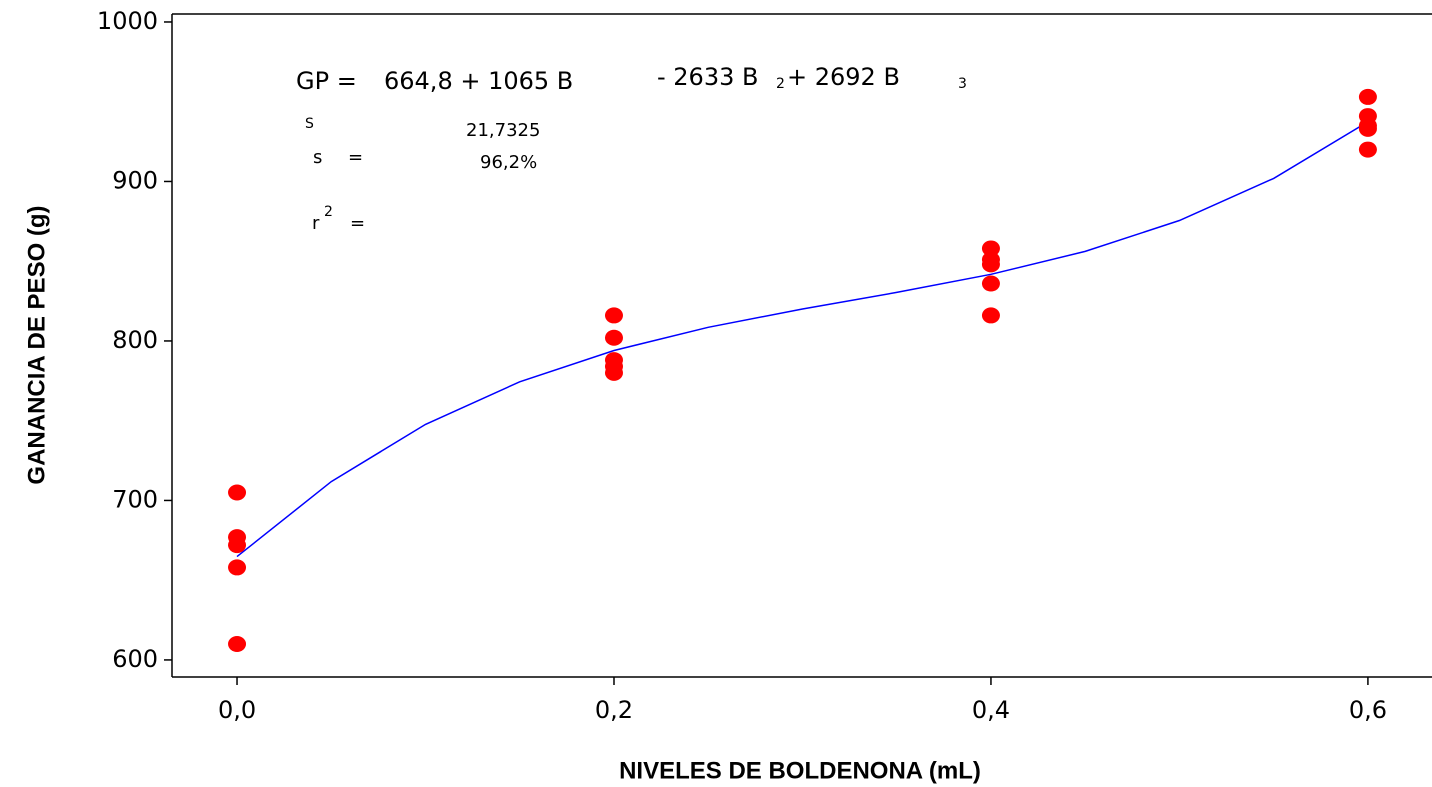 The height and width of the screenshot is (787, 1432). What do you see at coordinates (135, 180) in the screenshot?
I see `y-tick-label: 900` at bounding box center [135, 180].